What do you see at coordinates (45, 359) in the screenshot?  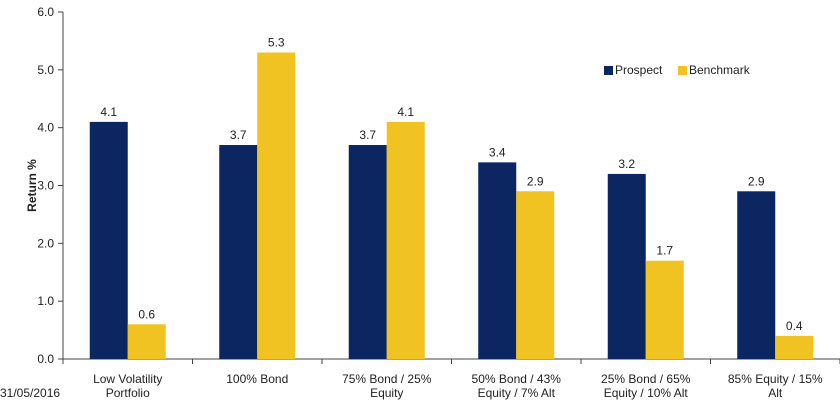 I see `y-tick-label: 0.0` at bounding box center [45, 359].